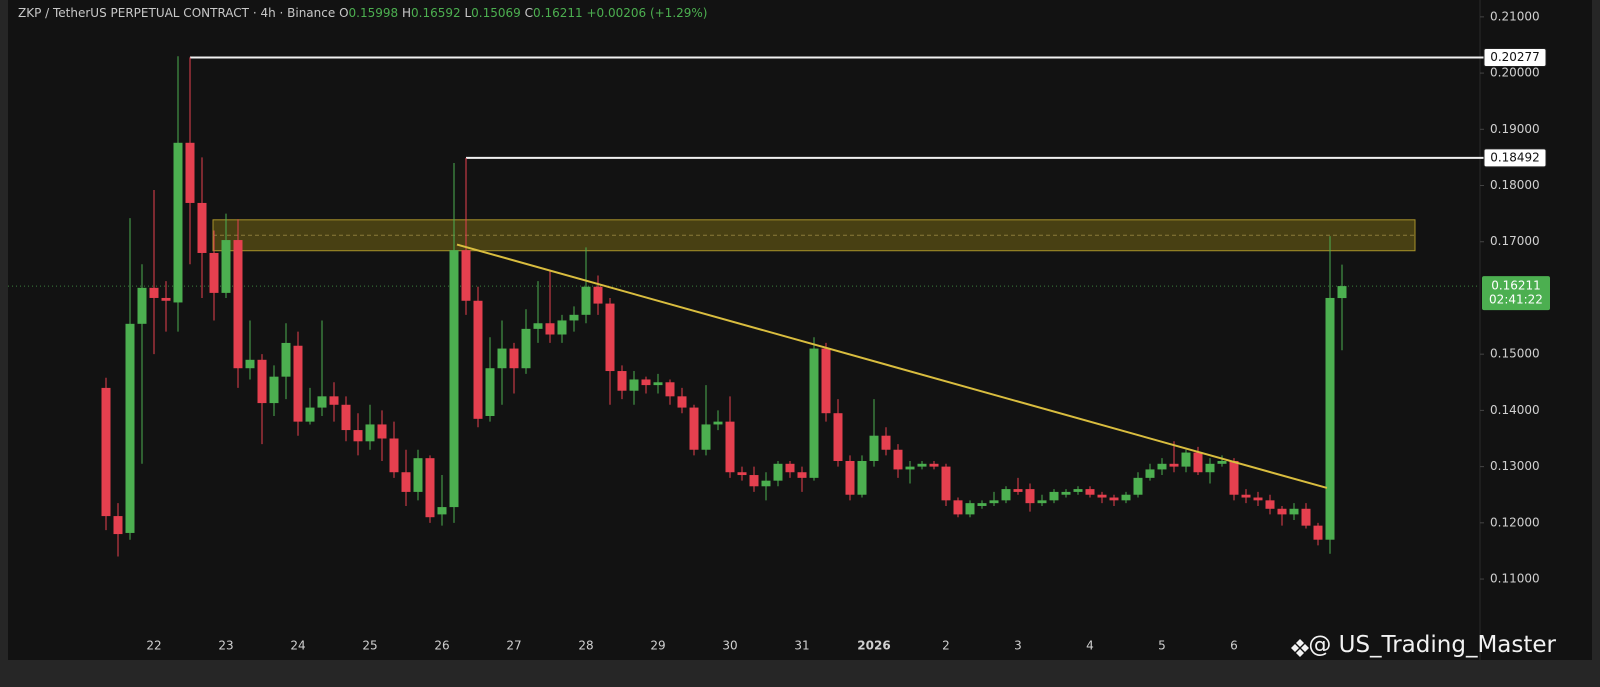 The height and width of the screenshot is (687, 1600). What do you see at coordinates (873, 646) in the screenshot?
I see `x-tick-label: 2026` at bounding box center [873, 646].